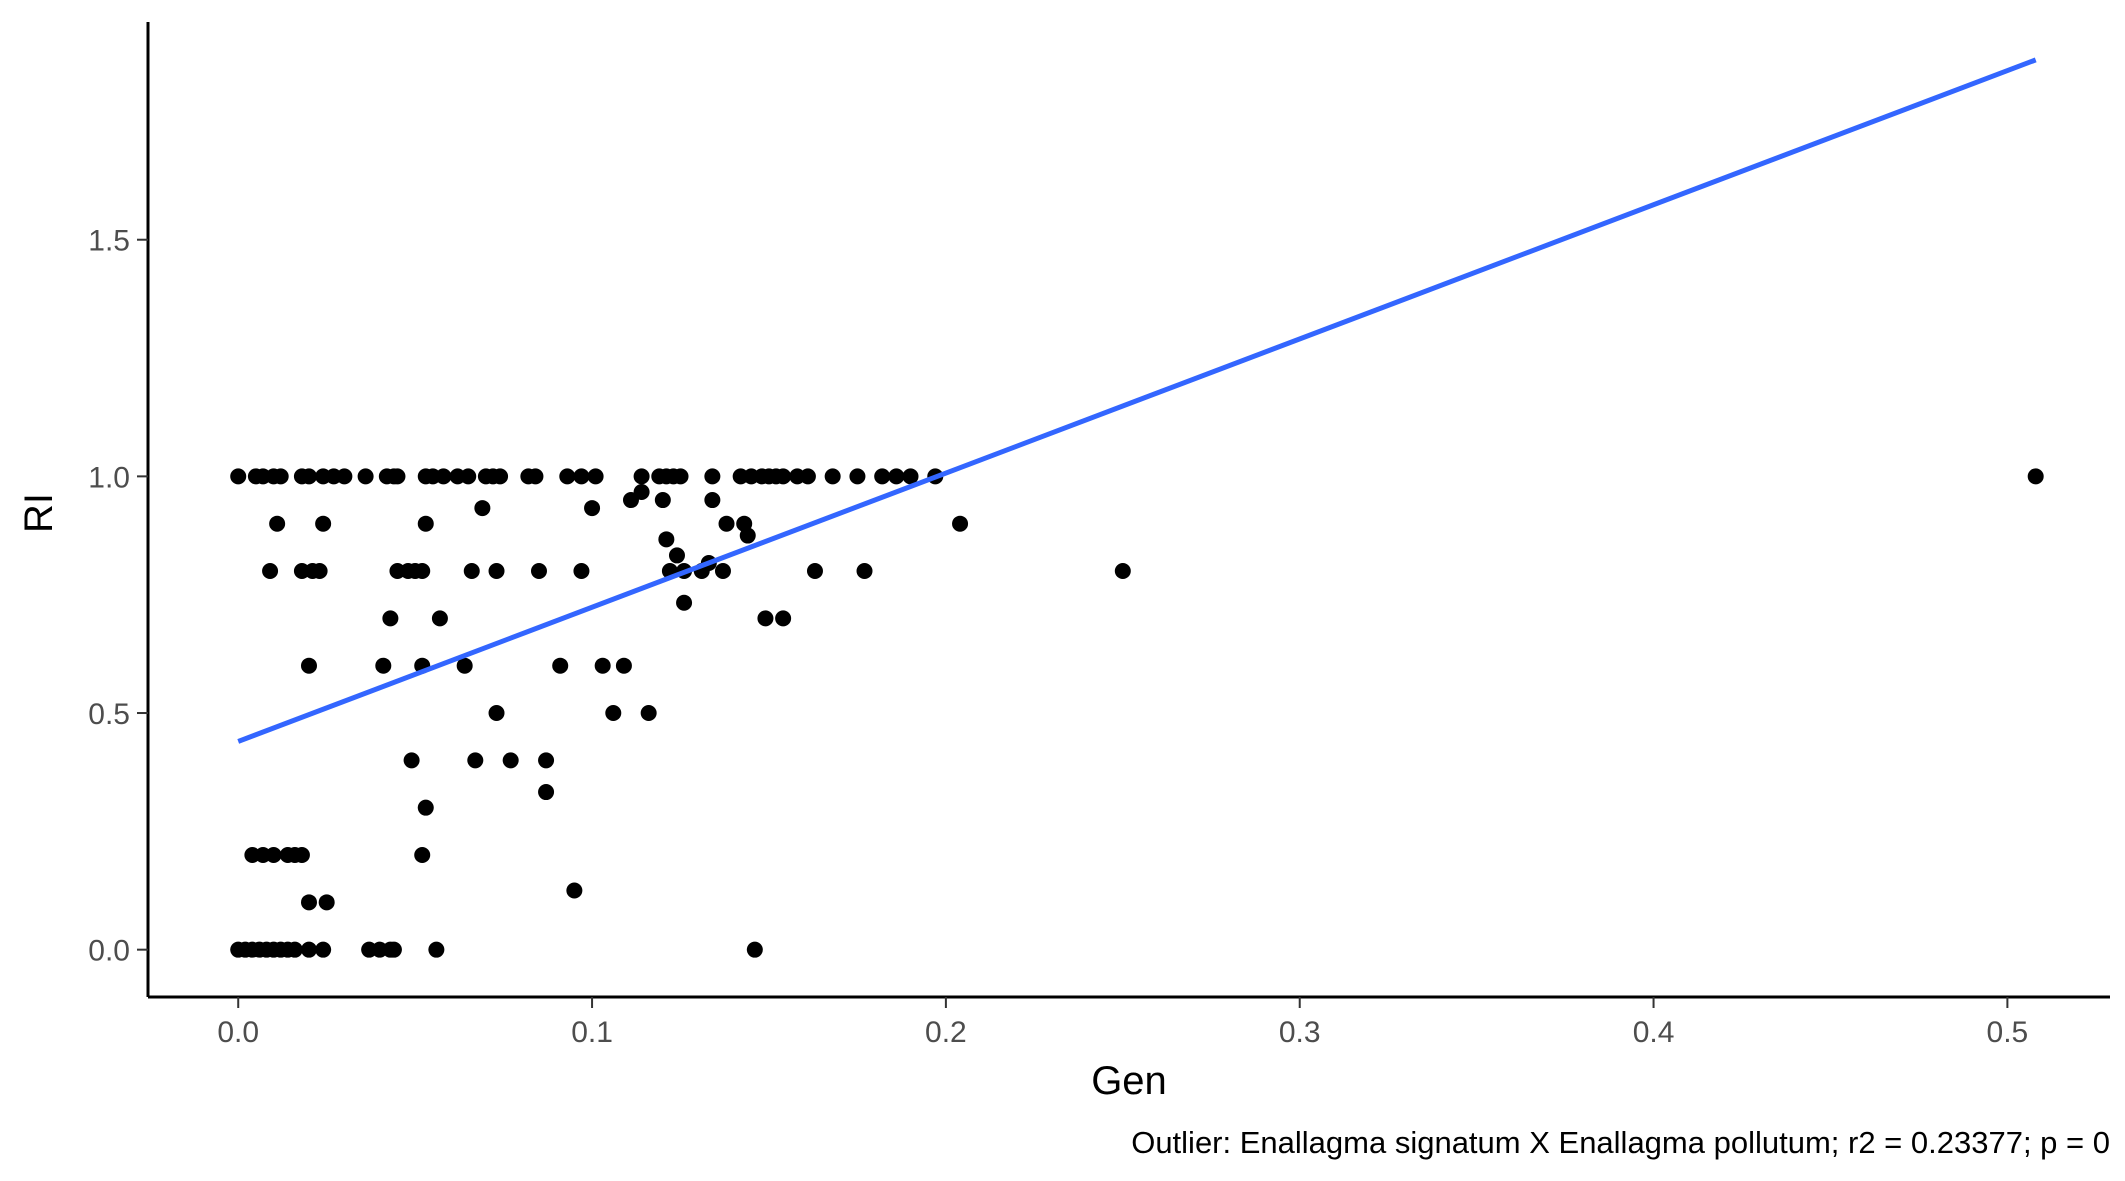 The width and height of the screenshot is (2125, 1181). I want to click on y-tick-label: 0.0, so click(109, 951).